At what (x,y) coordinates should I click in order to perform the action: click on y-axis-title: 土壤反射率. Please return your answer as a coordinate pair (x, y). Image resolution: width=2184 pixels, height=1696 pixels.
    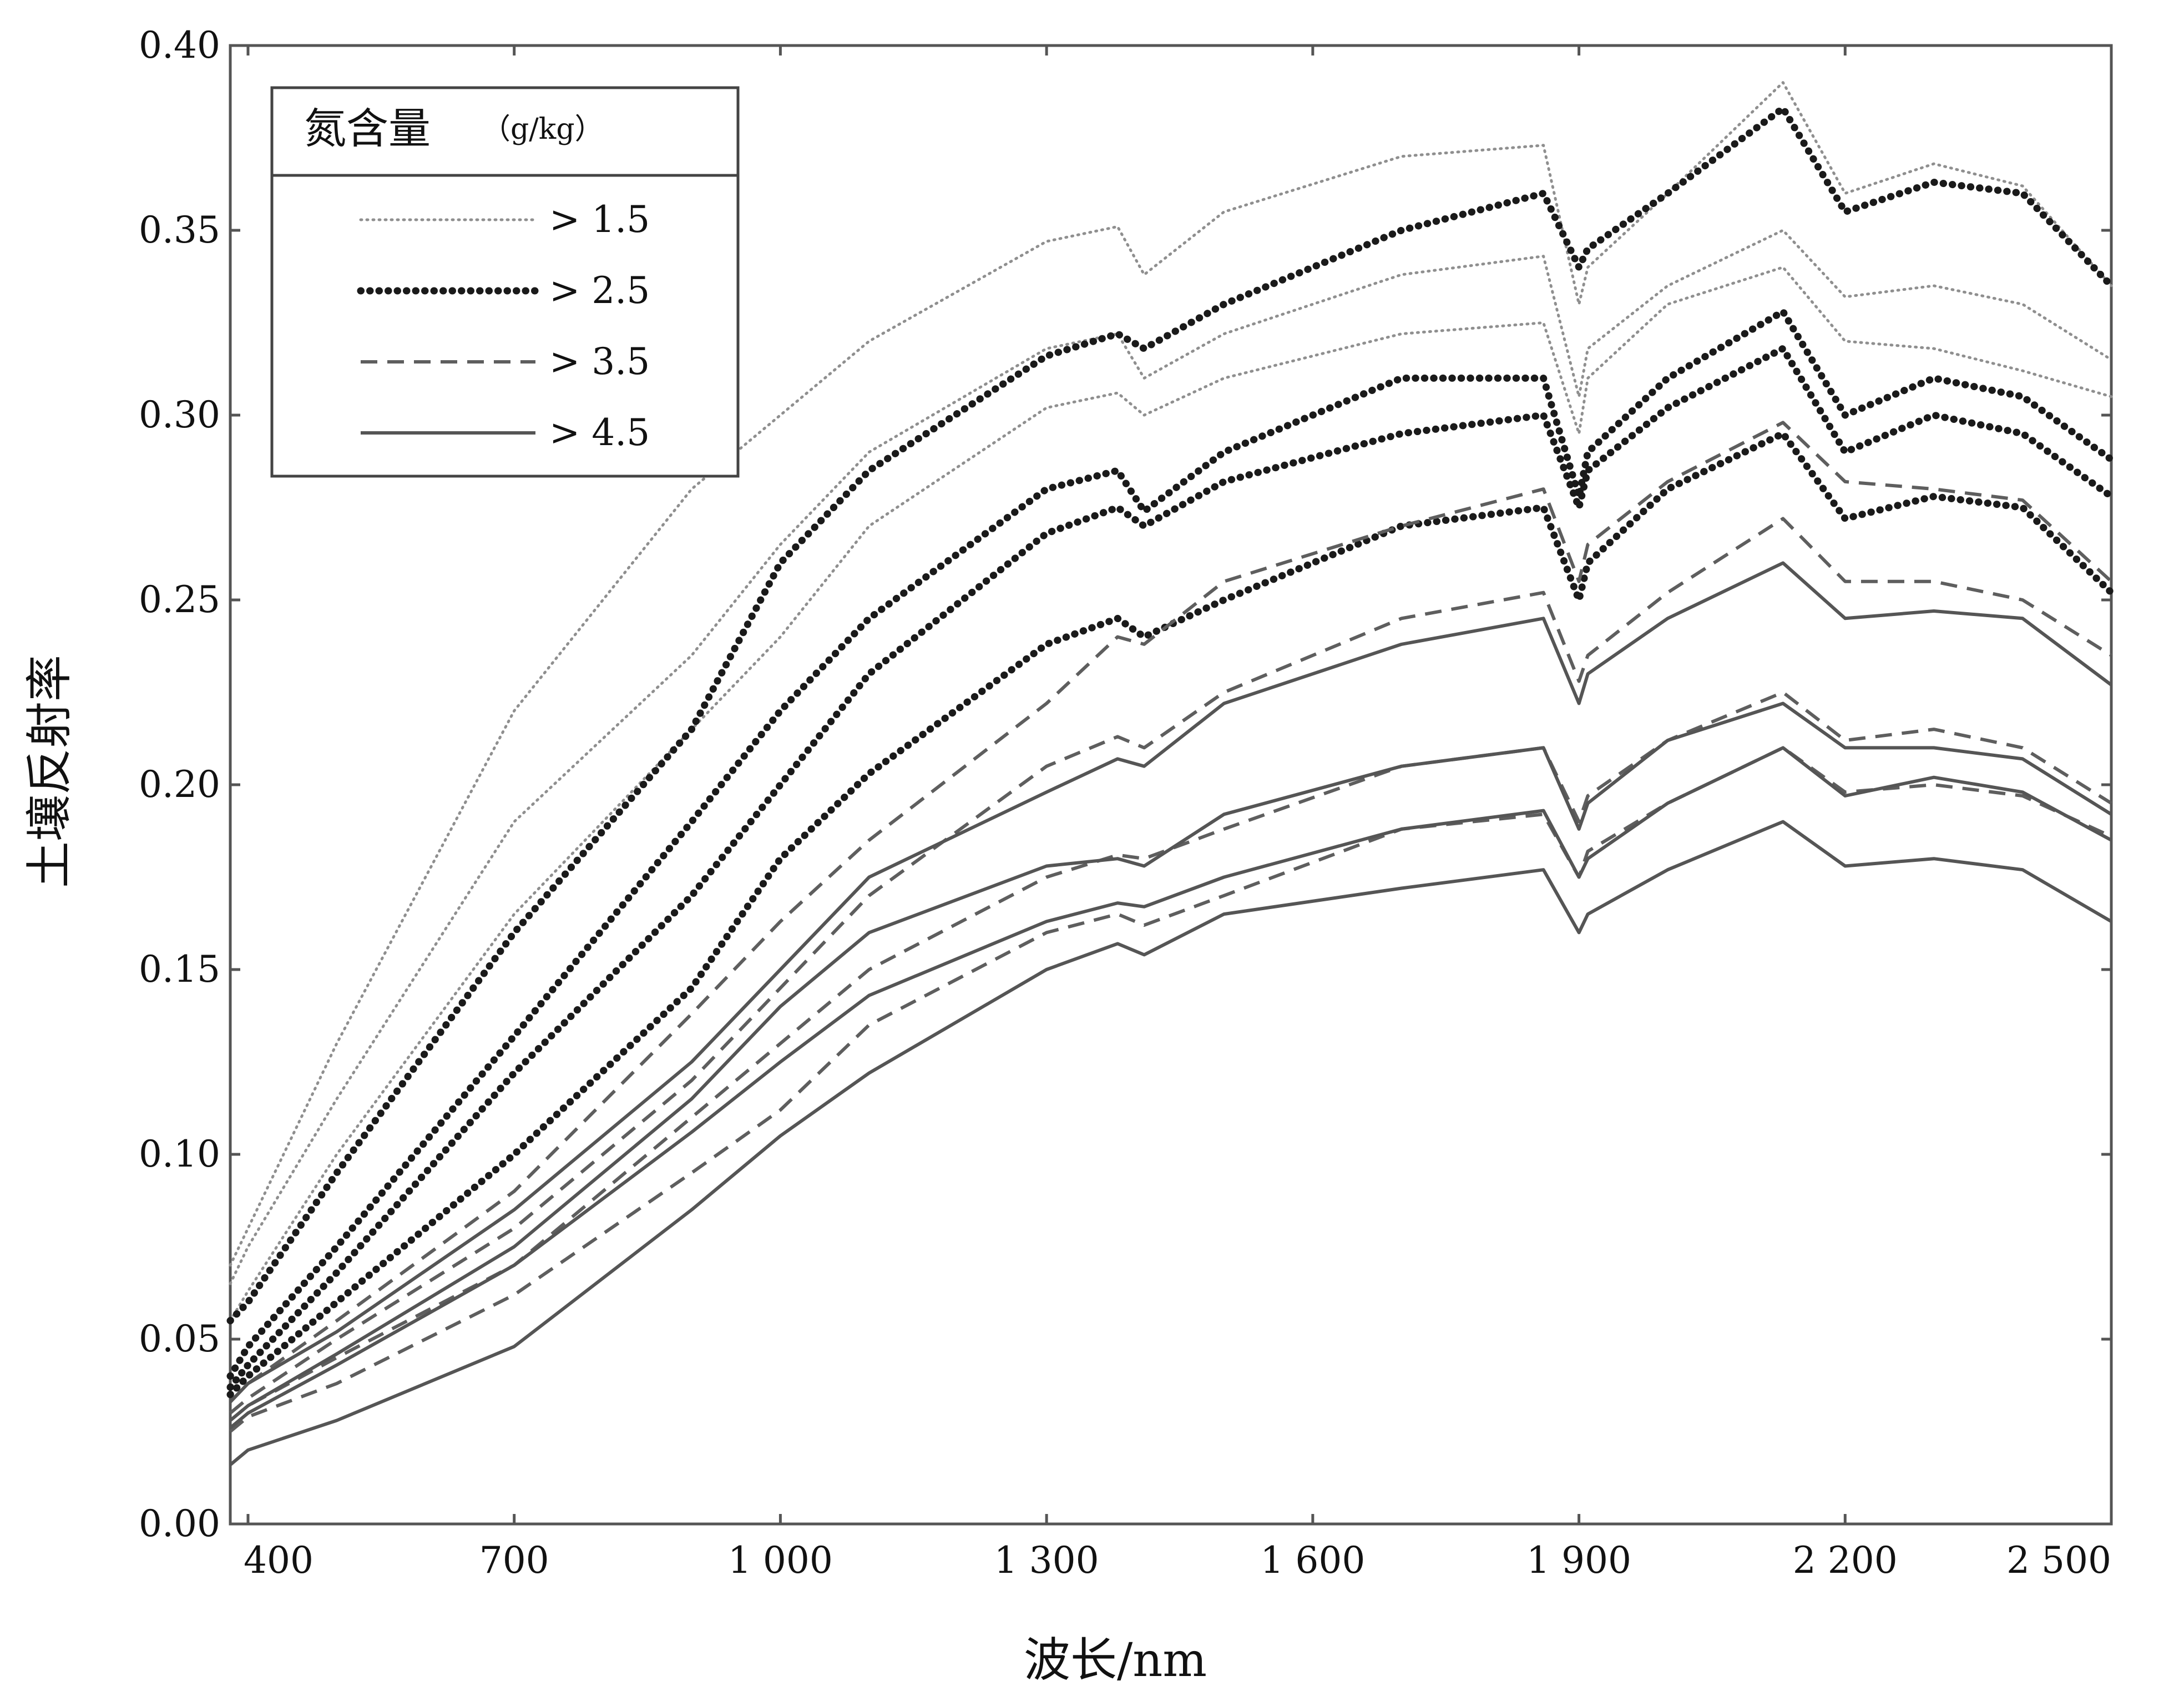
    Looking at the image, I should click on (50, 771).